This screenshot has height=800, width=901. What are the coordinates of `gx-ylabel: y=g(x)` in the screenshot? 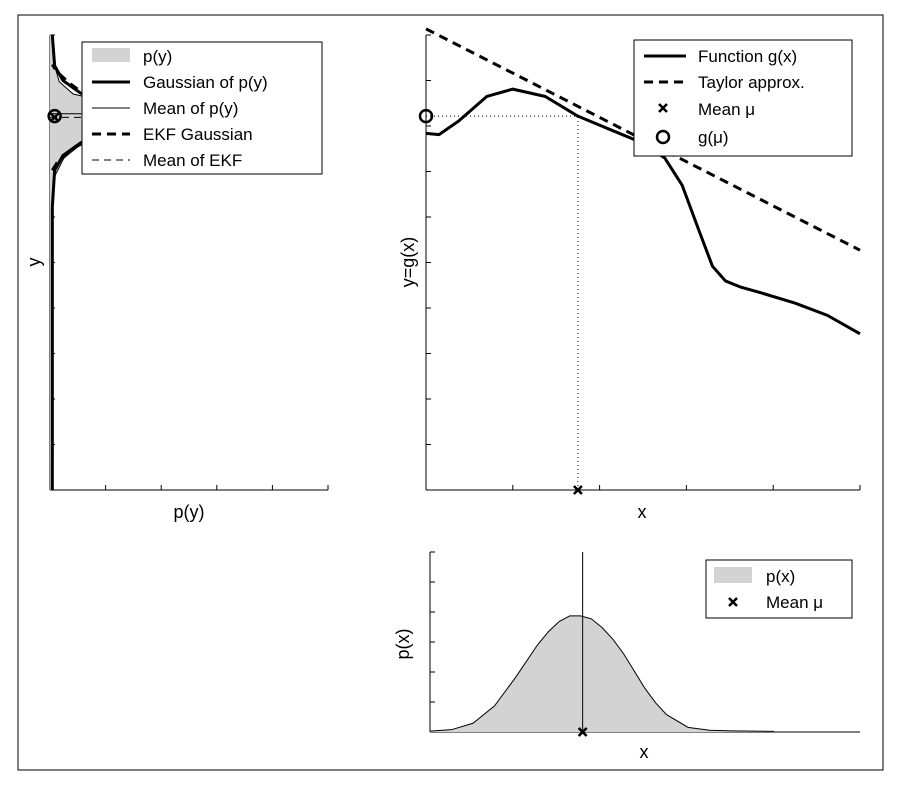 It's located at (408, 262).